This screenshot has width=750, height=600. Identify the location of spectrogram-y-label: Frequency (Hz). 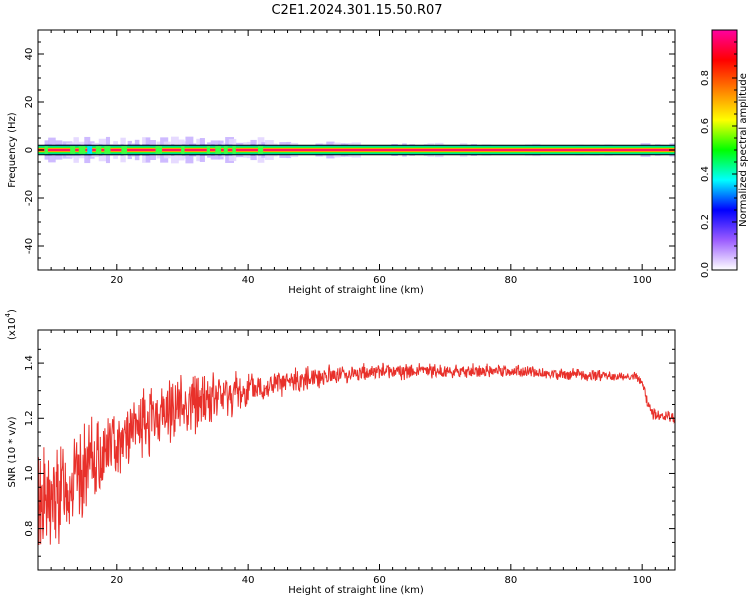
(12, 150).